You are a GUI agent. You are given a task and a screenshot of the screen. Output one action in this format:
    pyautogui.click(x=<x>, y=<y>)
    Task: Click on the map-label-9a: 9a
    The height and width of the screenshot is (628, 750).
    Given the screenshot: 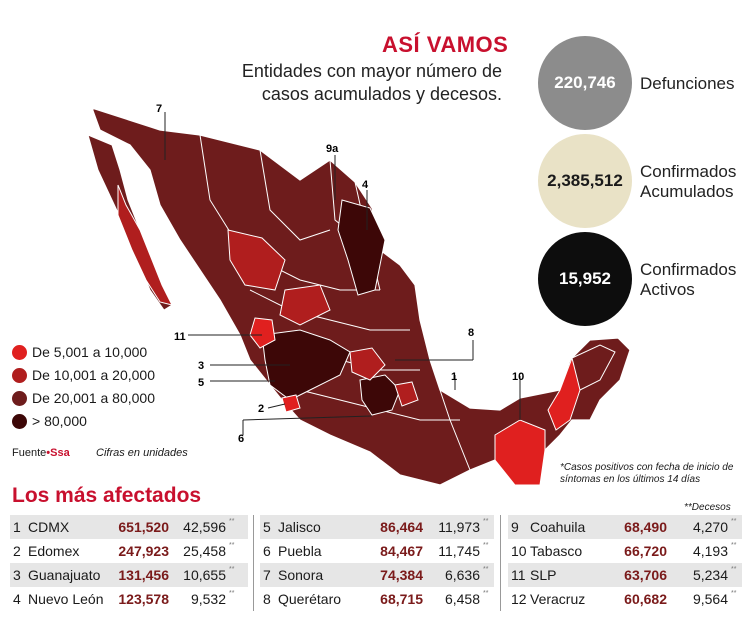 What is the action you would take?
    pyautogui.click(x=332, y=149)
    